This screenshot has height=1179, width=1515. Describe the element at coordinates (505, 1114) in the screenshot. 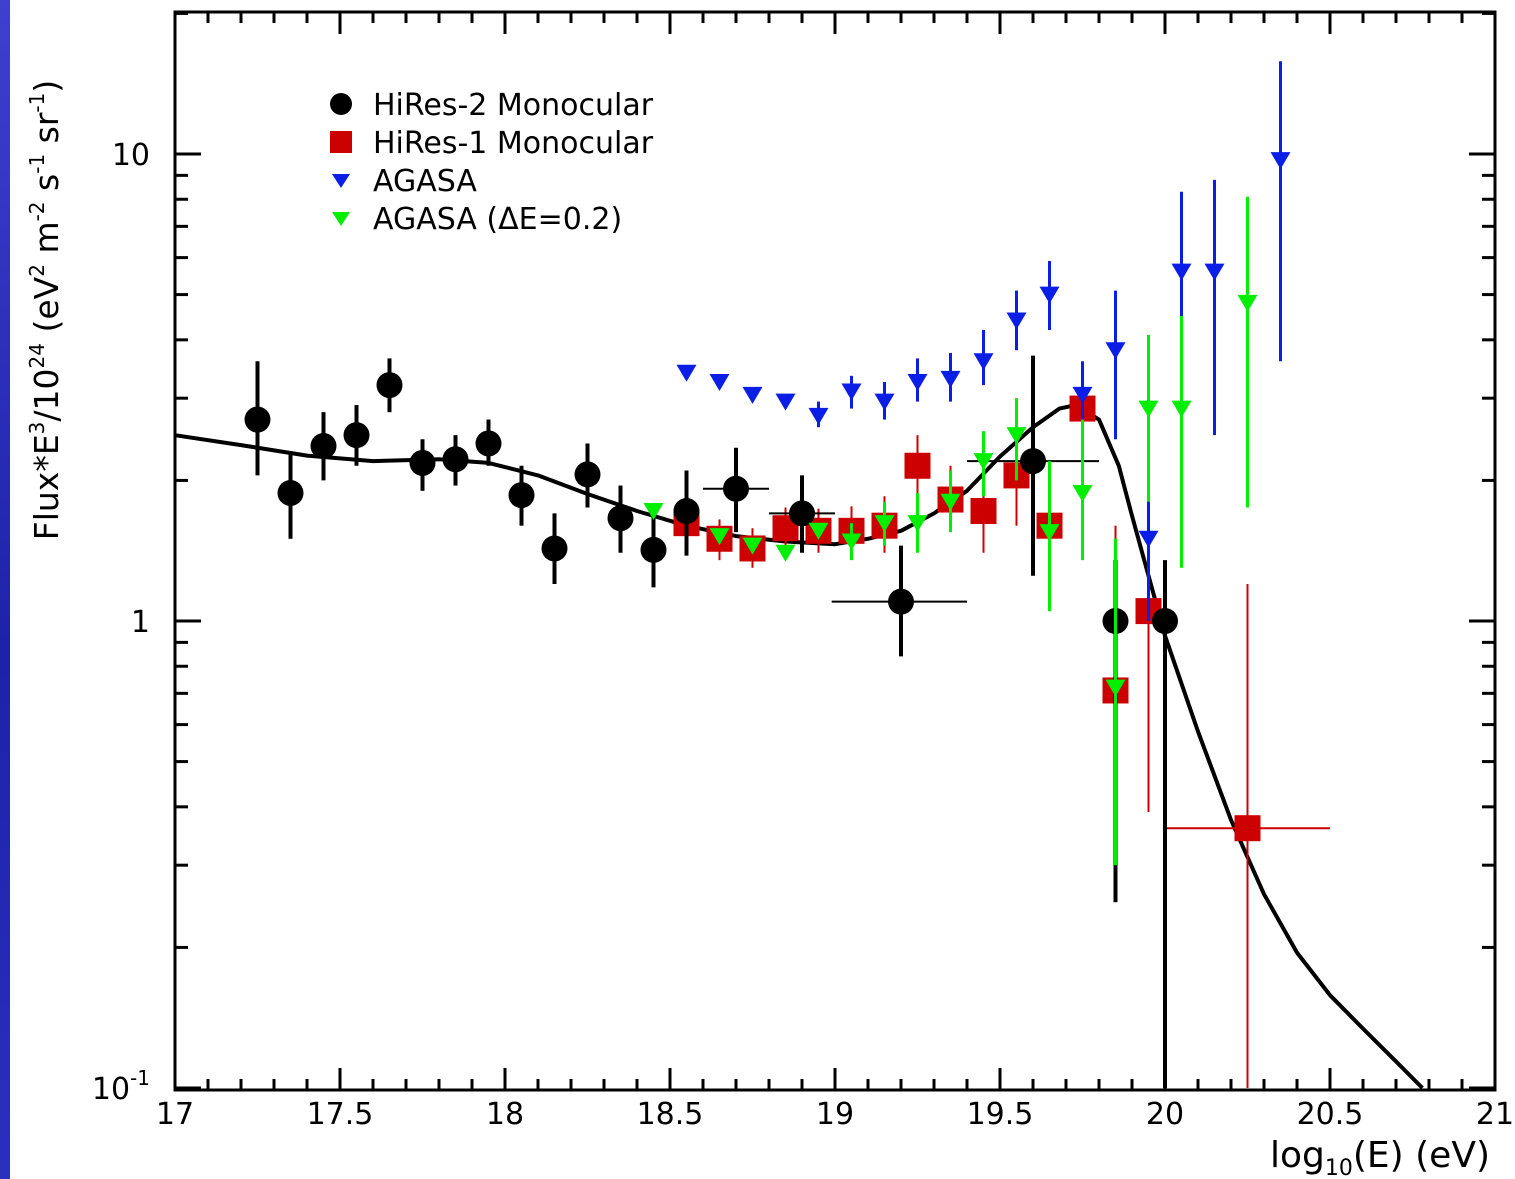

I see `x-tick-label: 18` at that location.